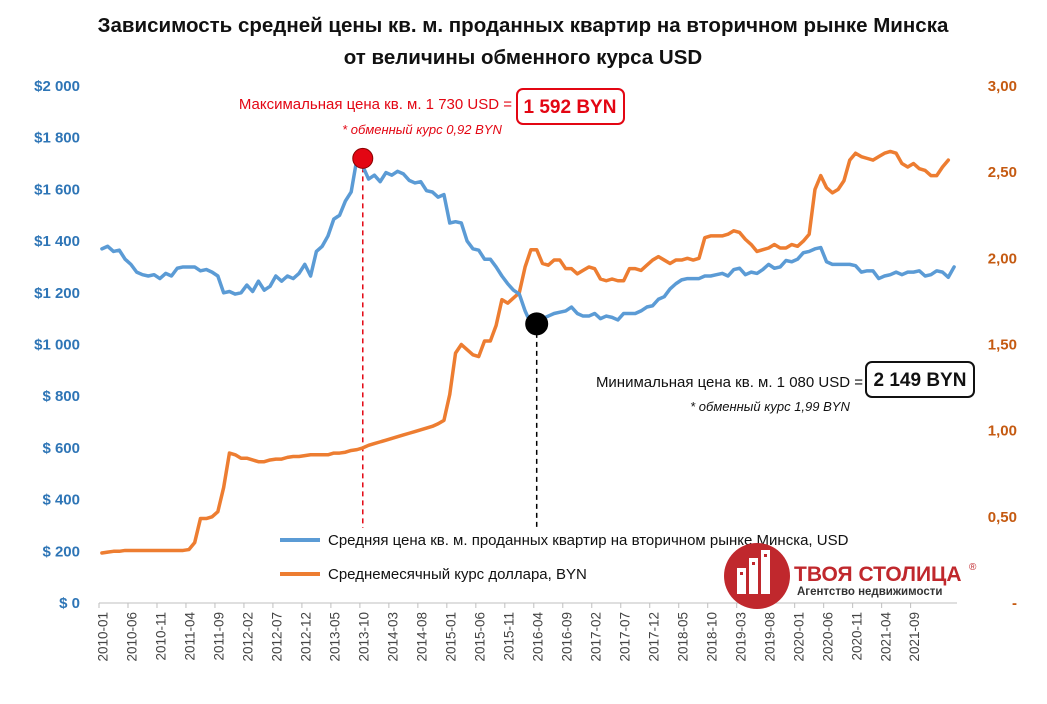  Describe the element at coordinates (770, 406) in the screenshot. I see `min-rate-note: * обменный курс 1,99 BYN` at that location.